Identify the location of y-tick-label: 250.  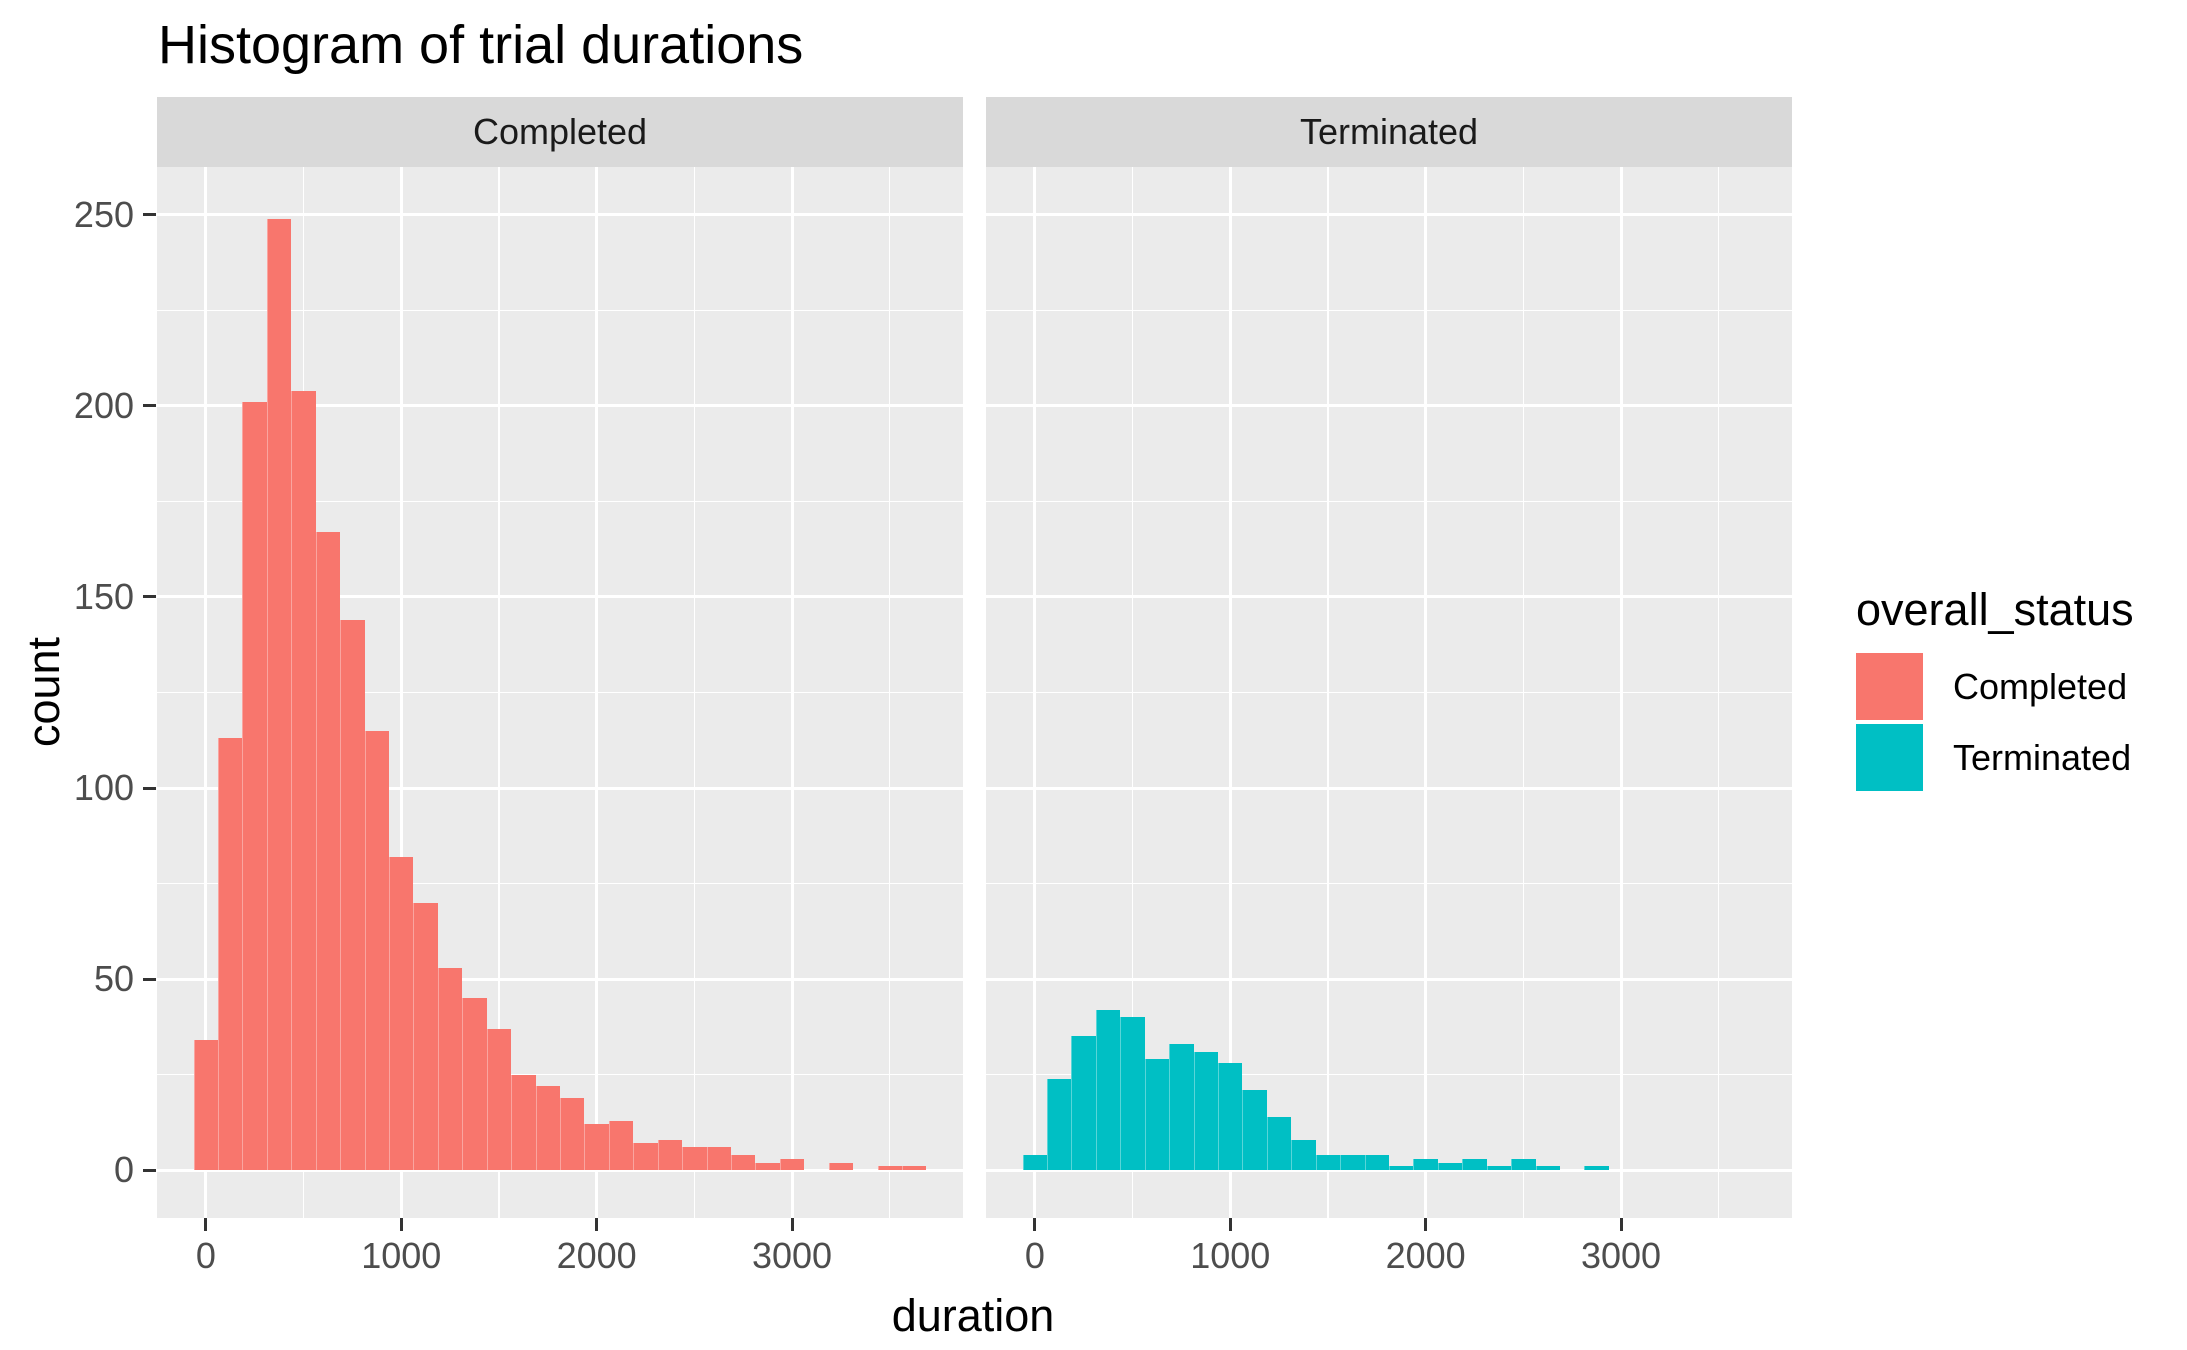
(103, 214).